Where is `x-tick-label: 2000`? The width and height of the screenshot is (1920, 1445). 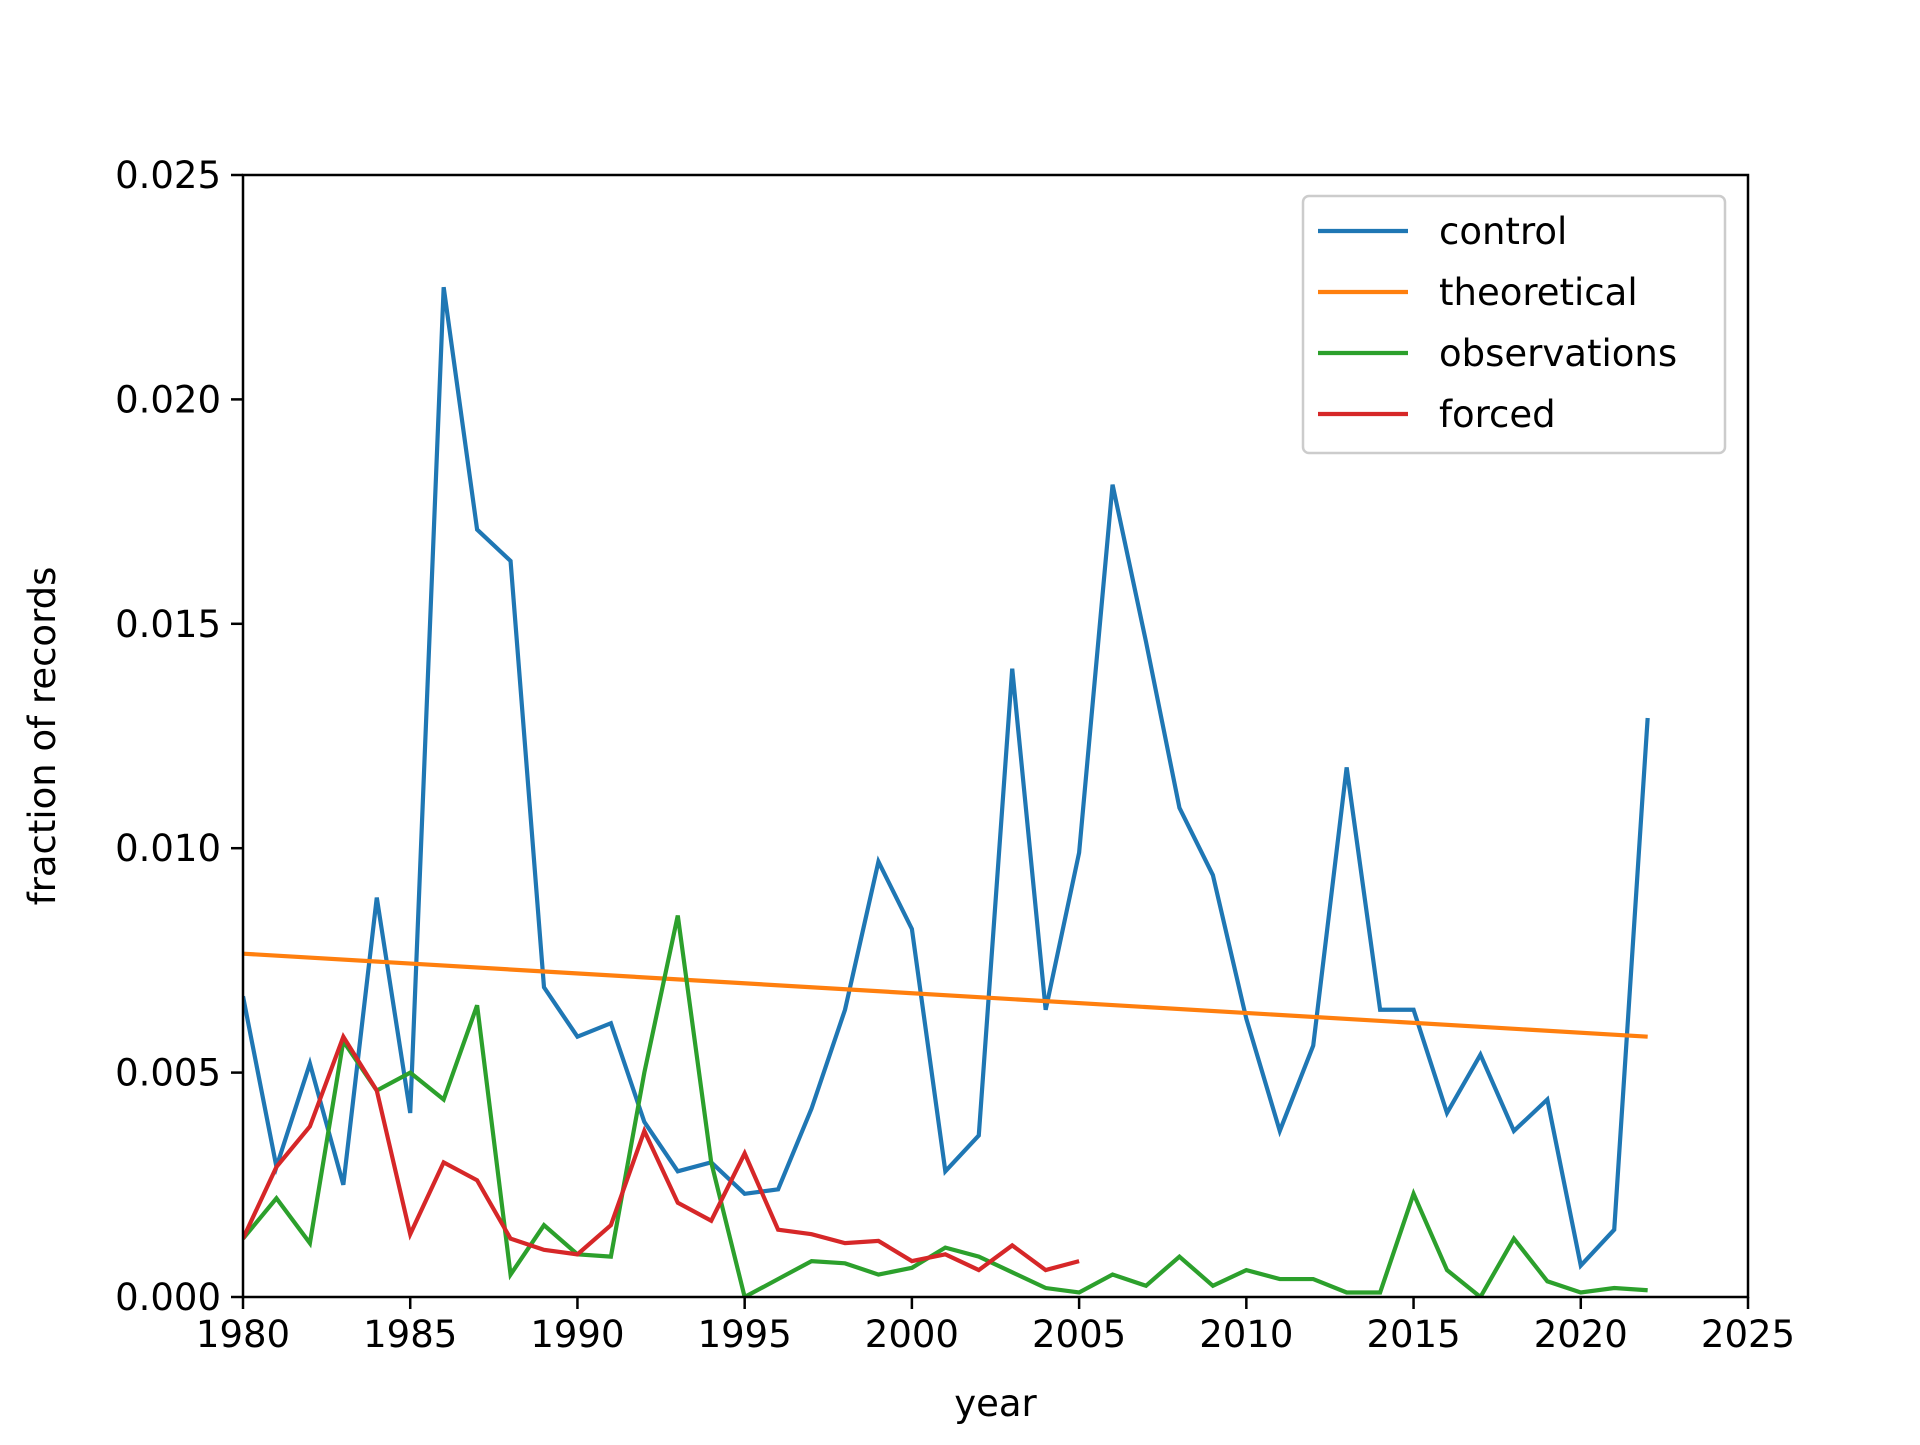 x-tick-label: 2000 is located at coordinates (912, 1334).